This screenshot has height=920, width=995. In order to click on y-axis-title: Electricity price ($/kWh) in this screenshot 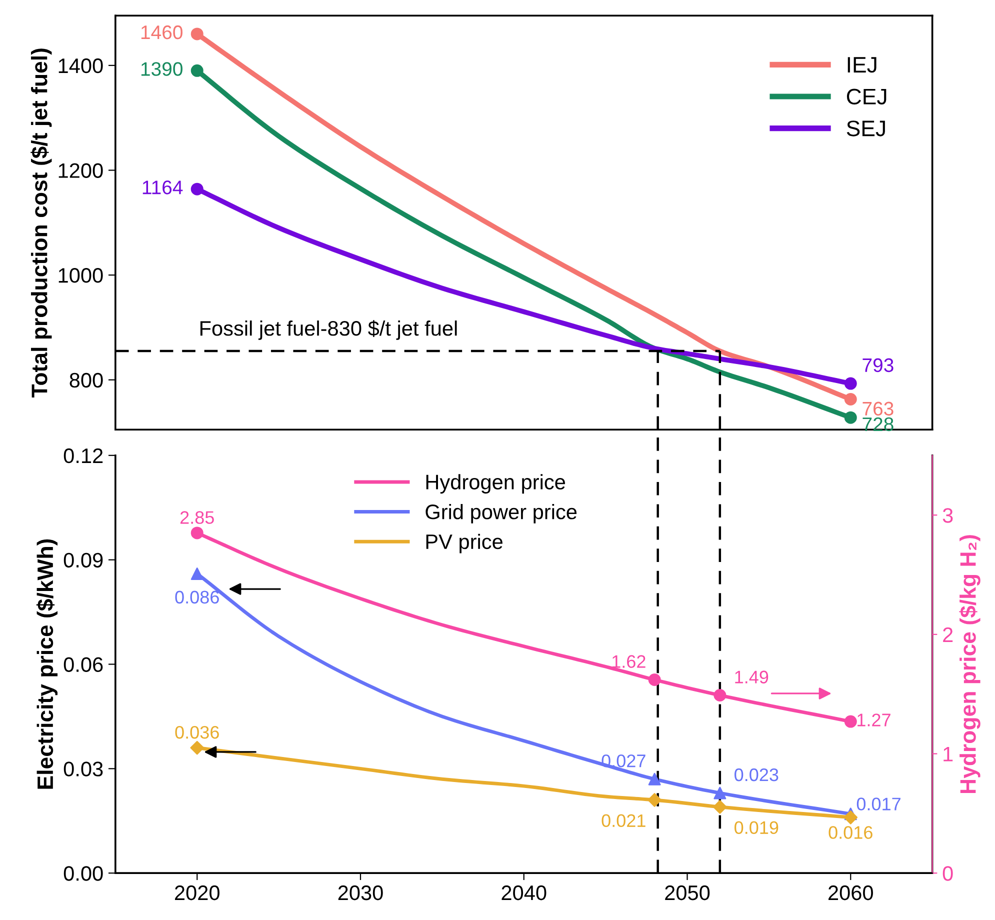, I will do `click(47, 664)`.